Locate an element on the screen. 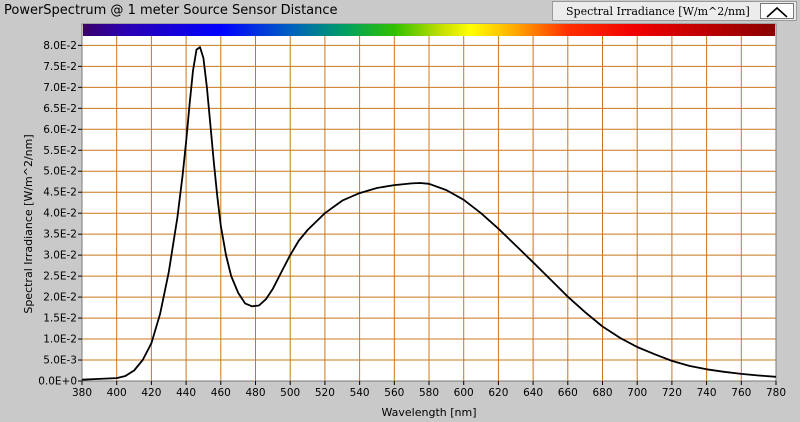 The height and width of the screenshot is (422, 800). x-tick-label: 700 is located at coordinates (637, 393).